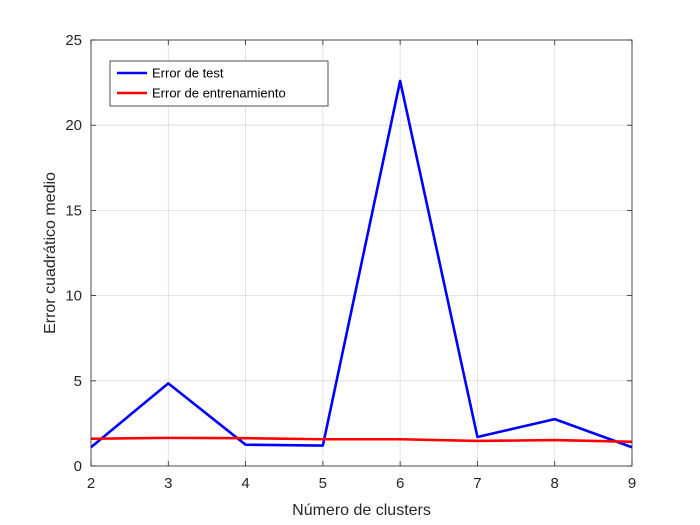  I want to click on series-line-training-error, so click(361, 440).